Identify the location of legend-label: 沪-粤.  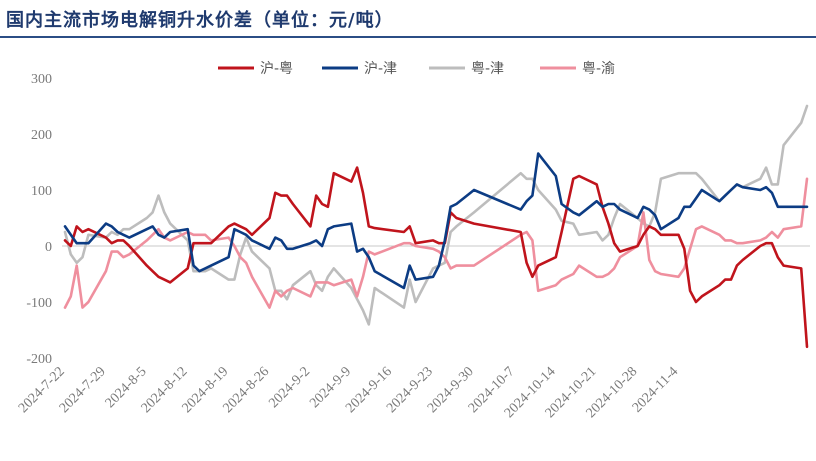
(276, 69).